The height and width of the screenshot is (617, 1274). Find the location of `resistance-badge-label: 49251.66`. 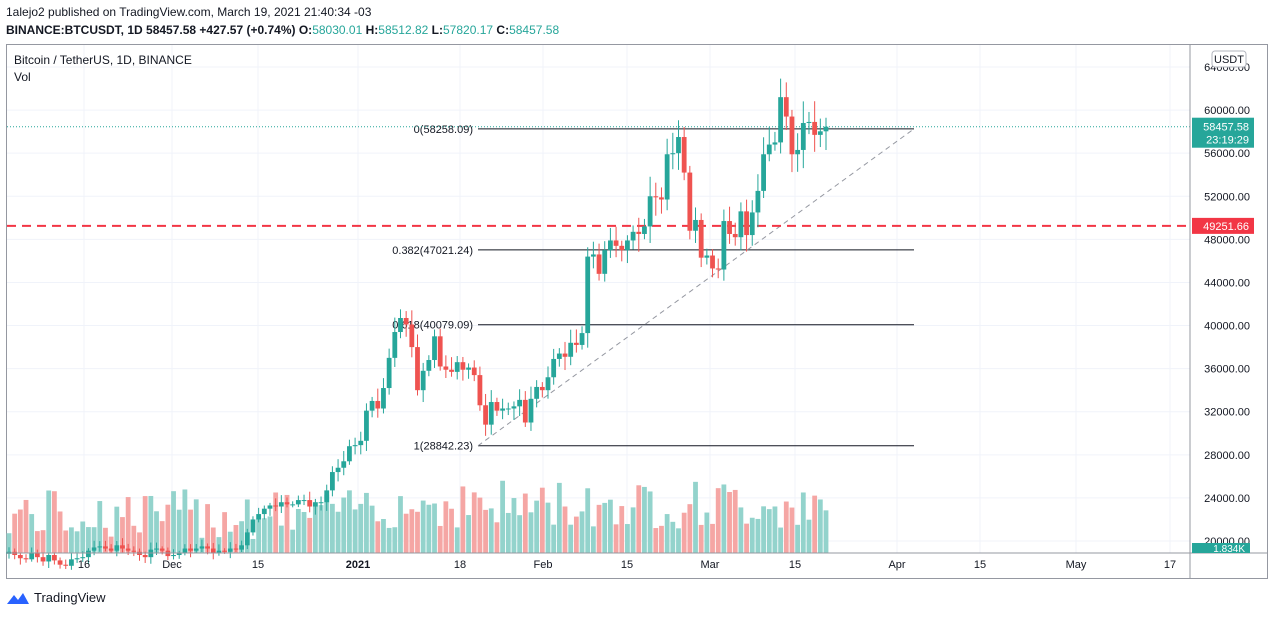

resistance-badge-label: 49251.66 is located at coordinates (1226, 227).